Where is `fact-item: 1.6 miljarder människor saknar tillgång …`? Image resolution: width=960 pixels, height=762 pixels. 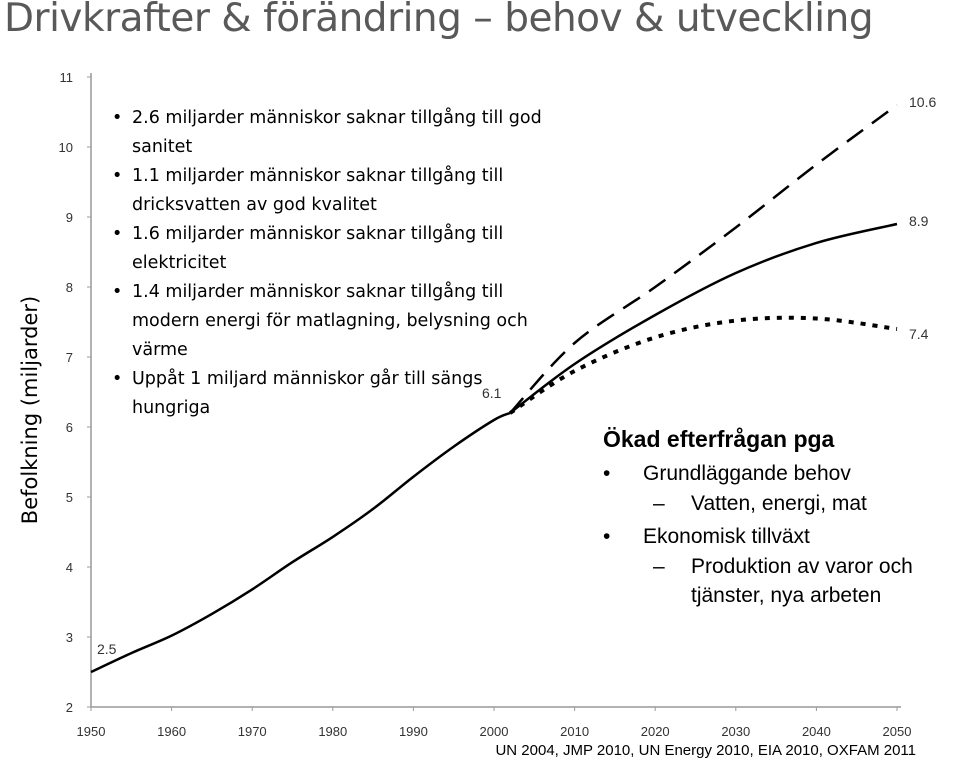 fact-item: 1.6 miljarder människor saknar tillgång … is located at coordinates (335, 249).